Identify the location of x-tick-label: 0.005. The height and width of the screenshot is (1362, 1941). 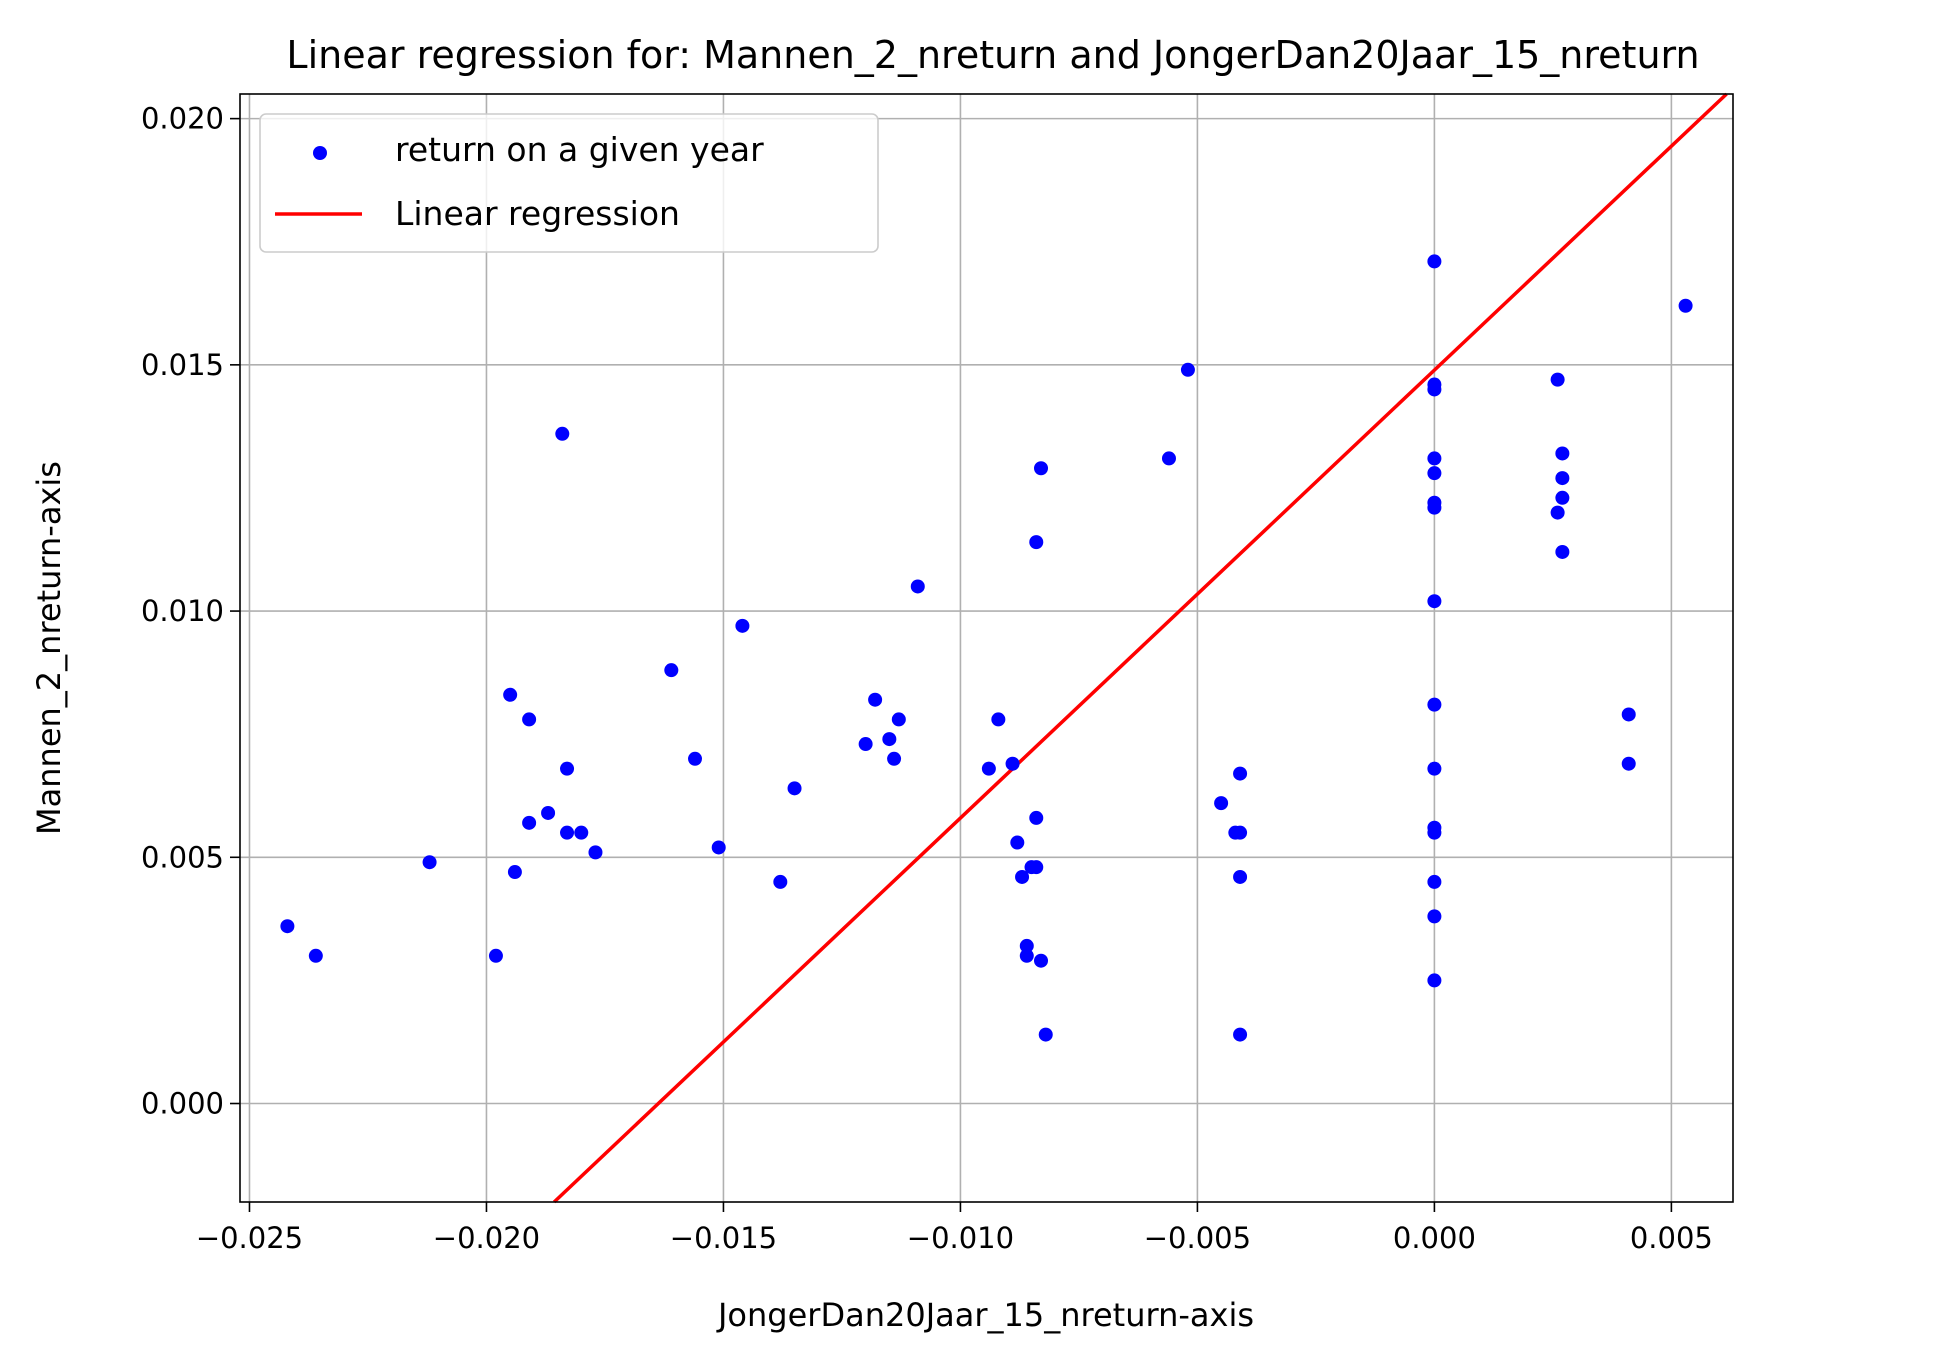
(1671, 1238).